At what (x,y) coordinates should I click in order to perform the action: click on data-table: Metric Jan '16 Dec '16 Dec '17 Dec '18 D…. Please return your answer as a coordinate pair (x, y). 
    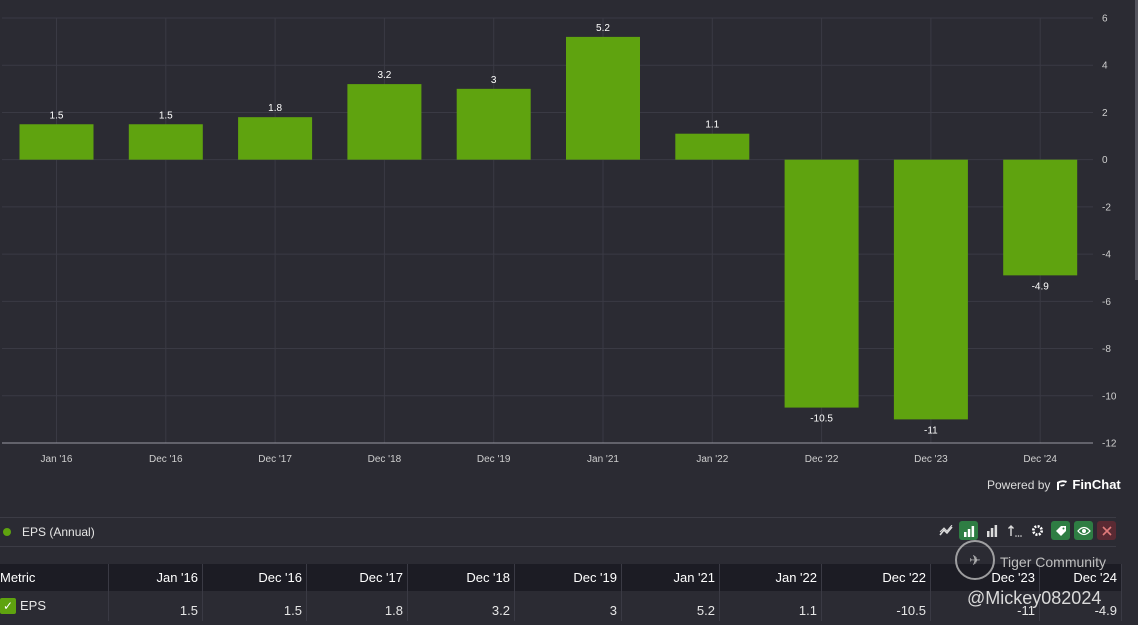
    Looking at the image, I should click on (561, 592).